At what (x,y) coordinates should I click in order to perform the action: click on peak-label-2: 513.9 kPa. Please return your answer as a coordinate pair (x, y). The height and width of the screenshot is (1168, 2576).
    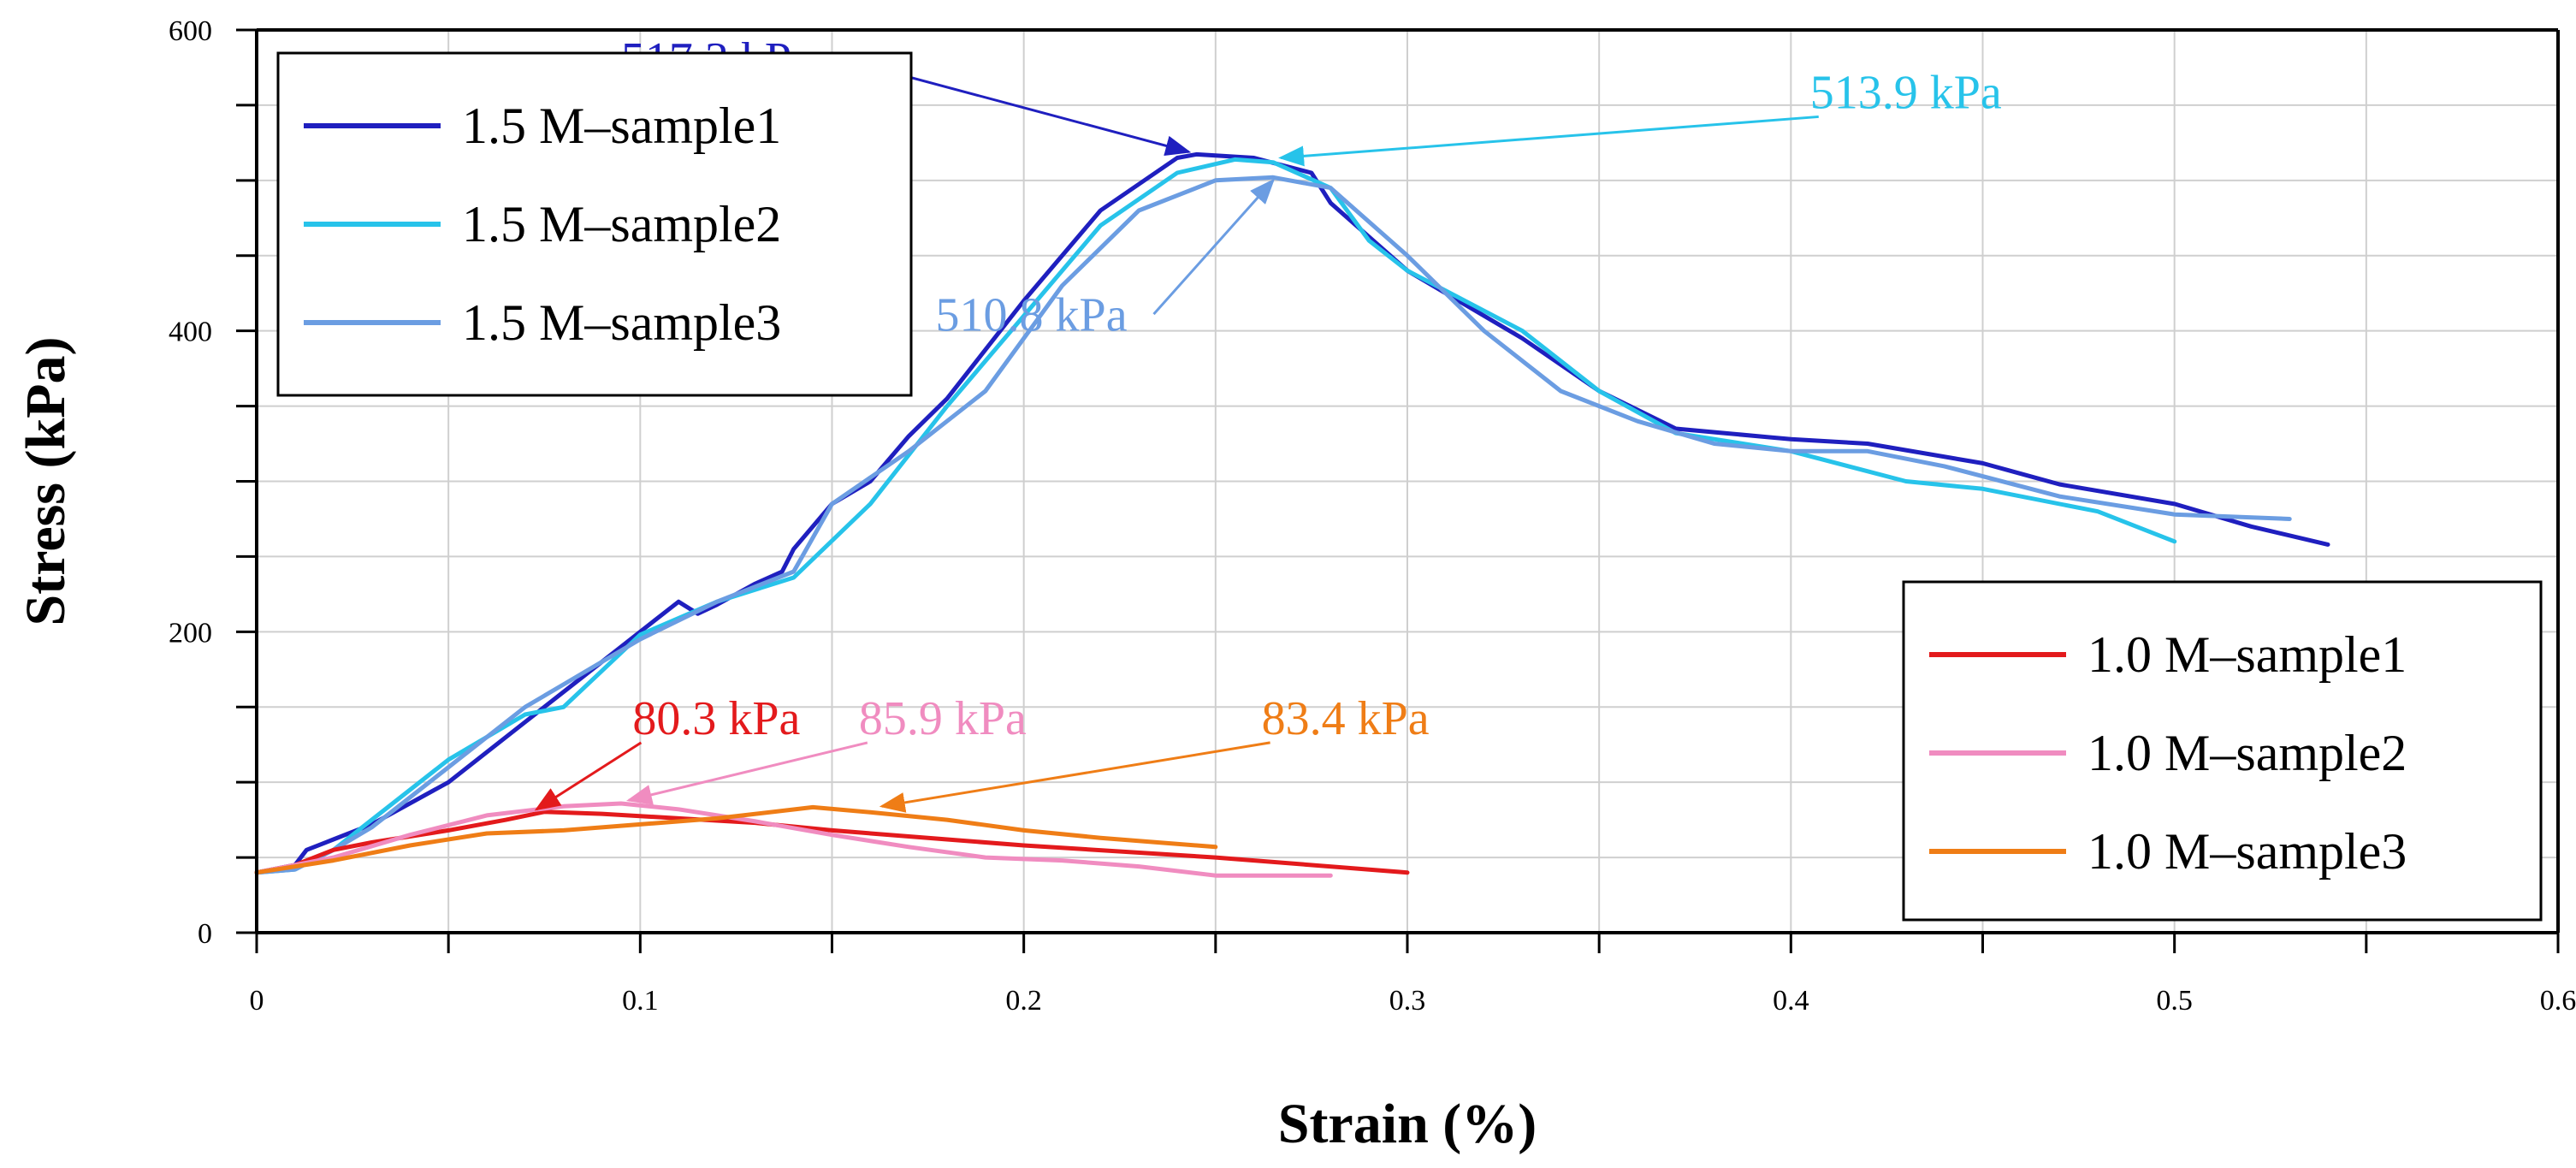
    Looking at the image, I should click on (1906, 92).